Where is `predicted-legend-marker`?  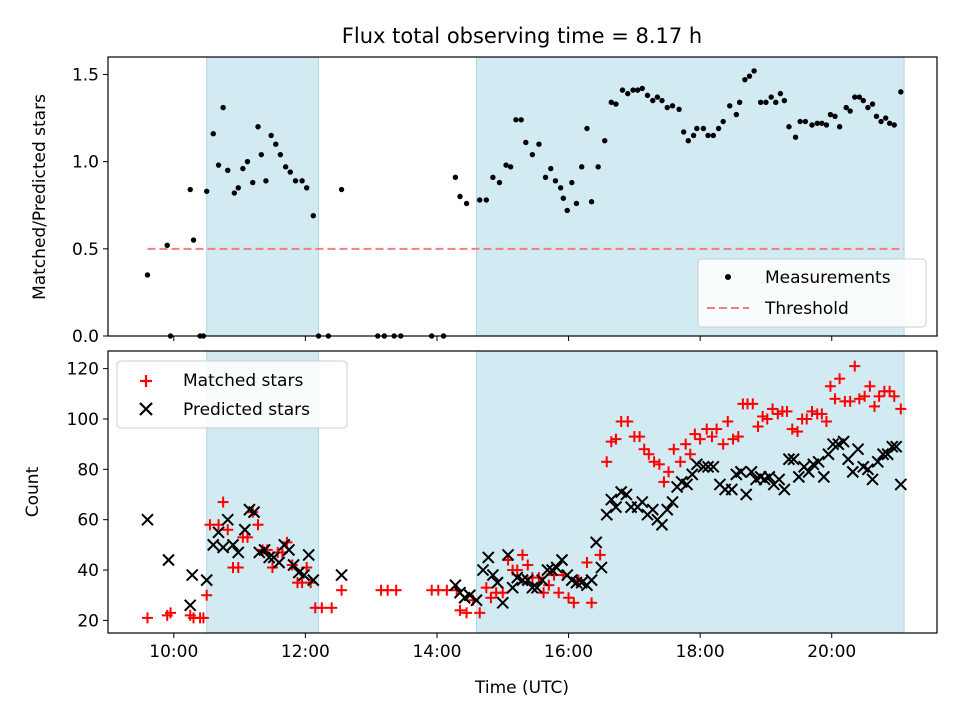 predicted-legend-marker is located at coordinates (146, 409).